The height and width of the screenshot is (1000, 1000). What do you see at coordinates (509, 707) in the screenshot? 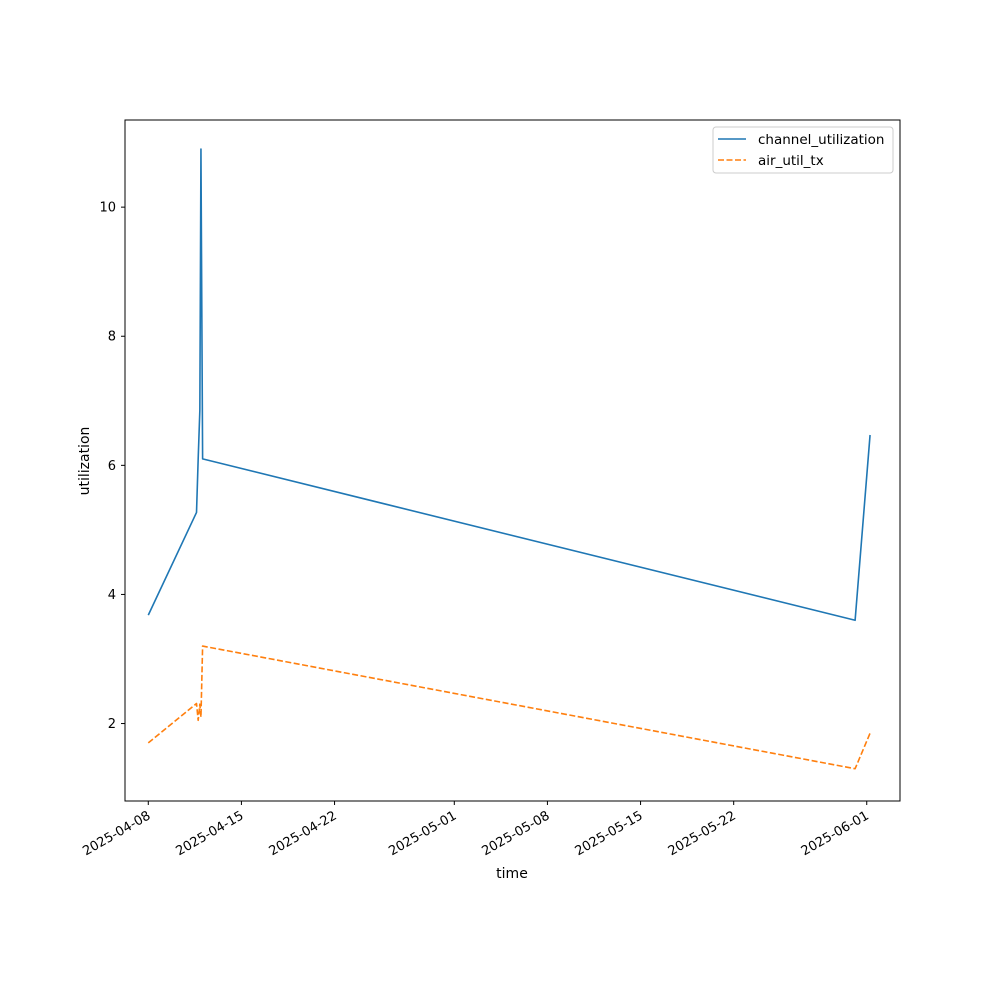
I see `series-line-air-util-tx` at bounding box center [509, 707].